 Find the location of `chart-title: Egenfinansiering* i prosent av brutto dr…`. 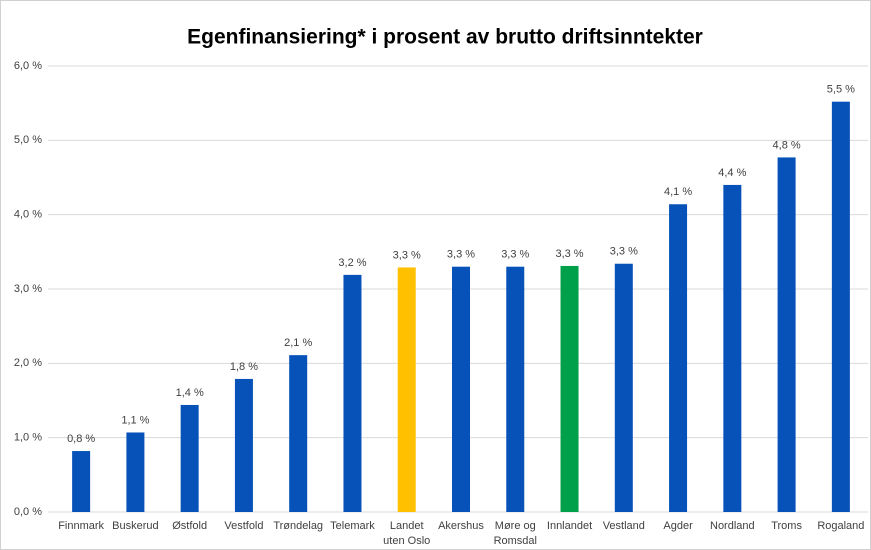

chart-title: Egenfinansiering* i prosent av brutto dr… is located at coordinates (445, 37).